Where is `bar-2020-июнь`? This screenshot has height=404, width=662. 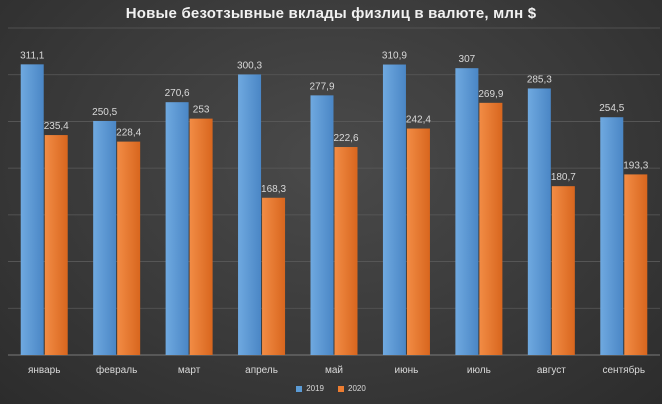 bar-2020-июнь is located at coordinates (418, 241).